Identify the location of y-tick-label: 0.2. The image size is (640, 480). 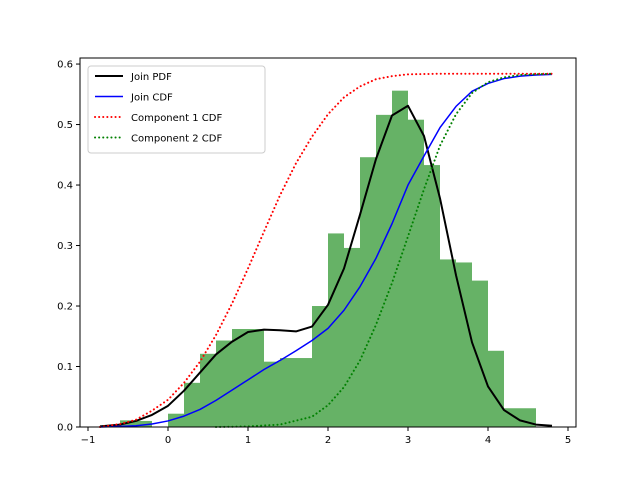
(65, 307).